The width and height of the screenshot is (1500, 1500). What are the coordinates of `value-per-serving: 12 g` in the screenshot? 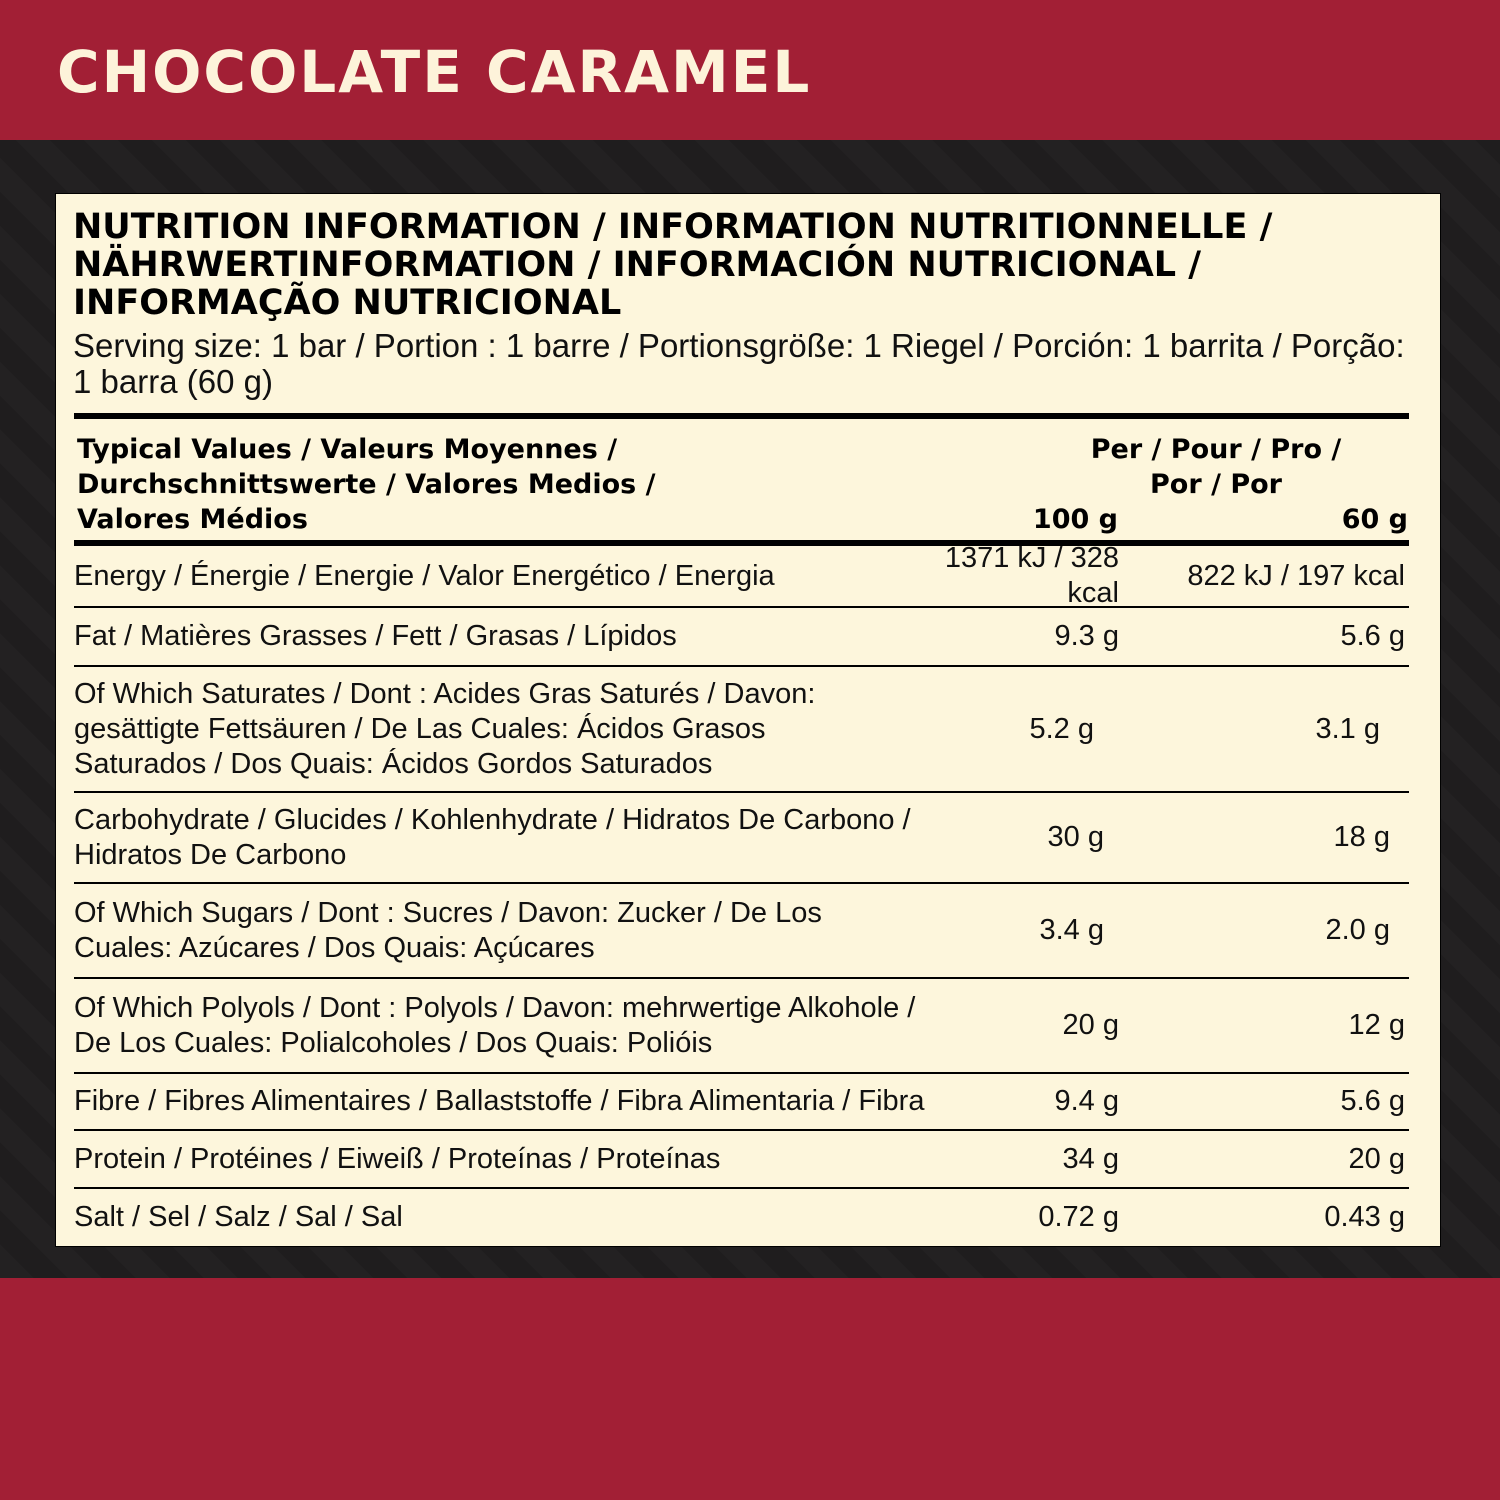 It's located at (1376, 1025).